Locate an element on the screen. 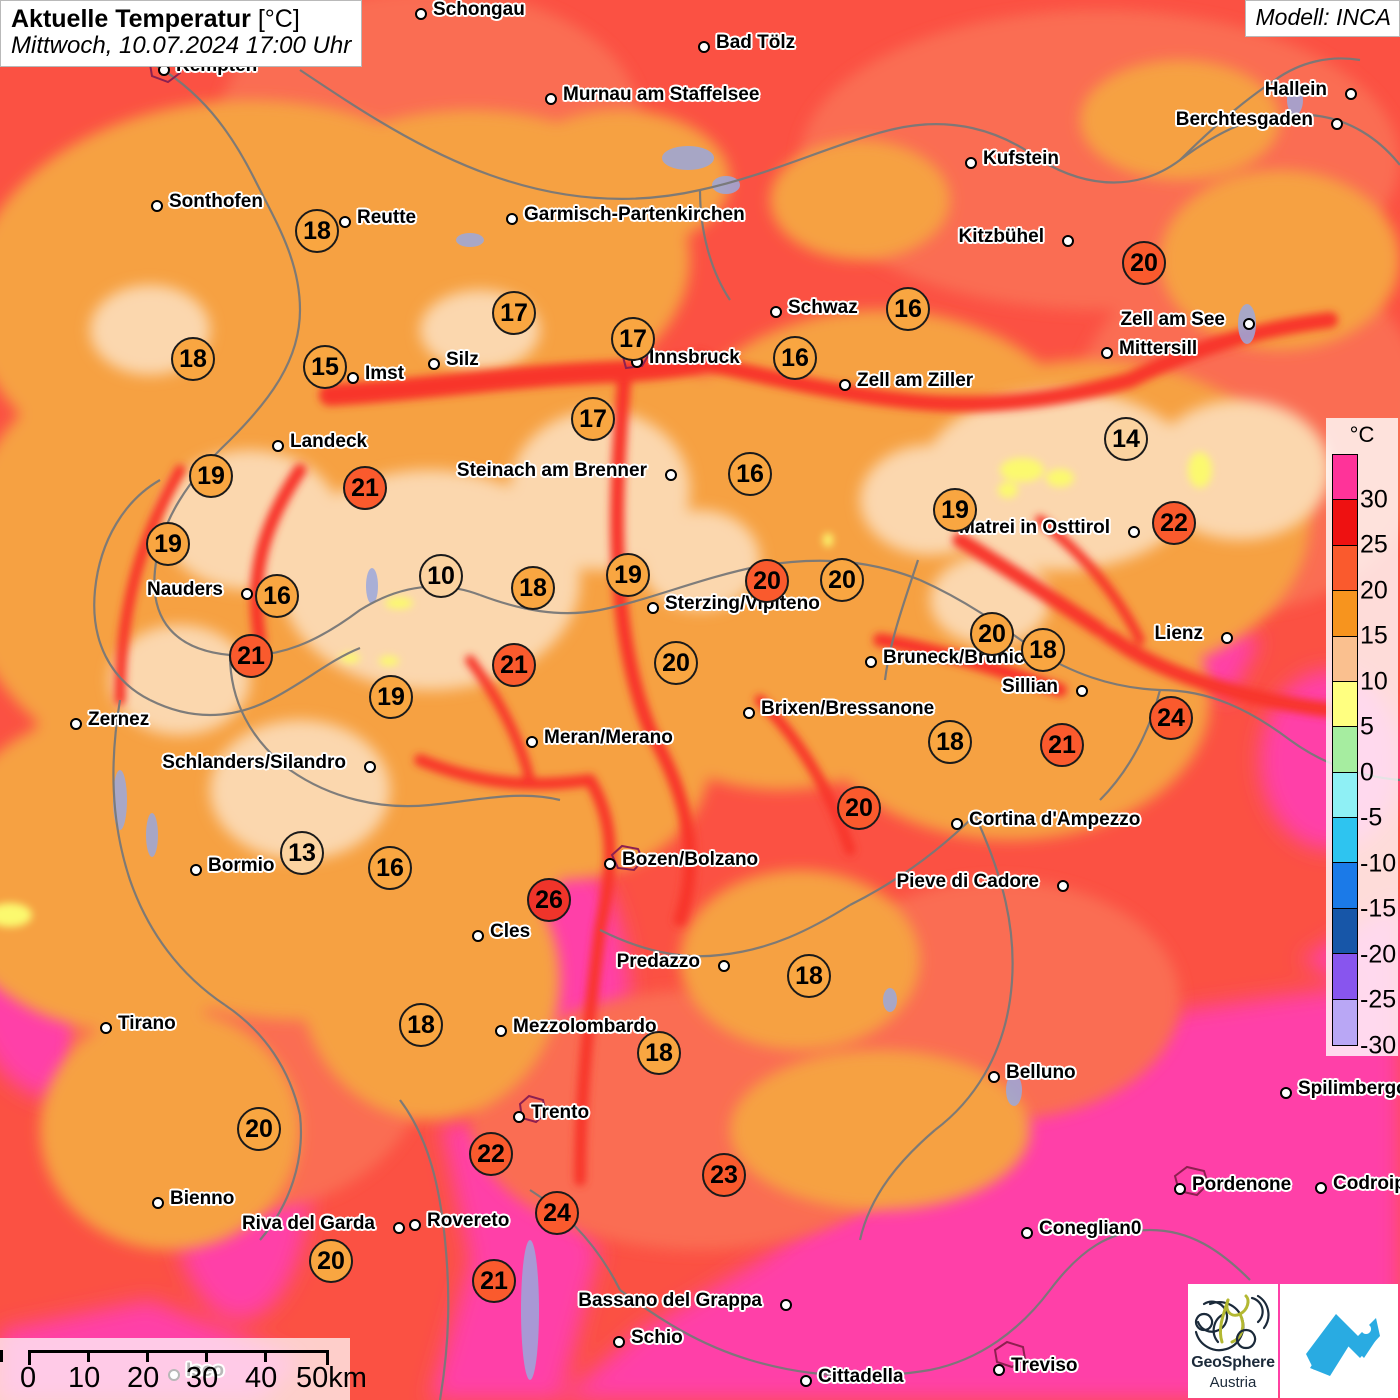 The width and height of the screenshot is (1400, 1400). legend-tick: -30 is located at coordinates (1378, 1045).